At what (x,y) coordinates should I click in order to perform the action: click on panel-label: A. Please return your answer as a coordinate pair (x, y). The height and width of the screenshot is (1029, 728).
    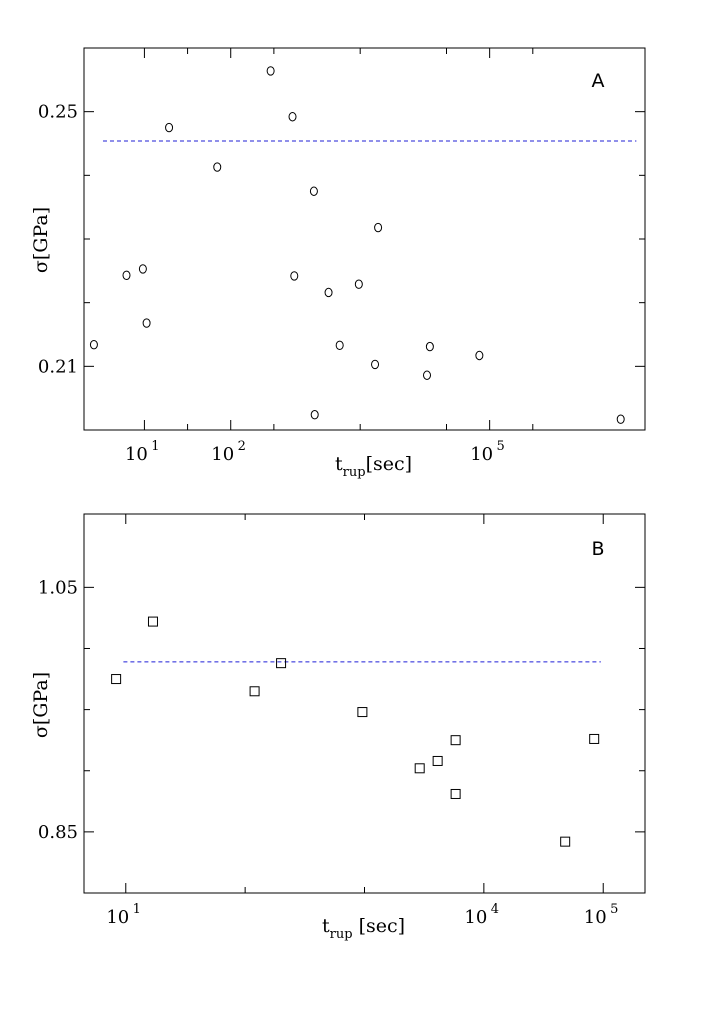
    Looking at the image, I should click on (598, 81).